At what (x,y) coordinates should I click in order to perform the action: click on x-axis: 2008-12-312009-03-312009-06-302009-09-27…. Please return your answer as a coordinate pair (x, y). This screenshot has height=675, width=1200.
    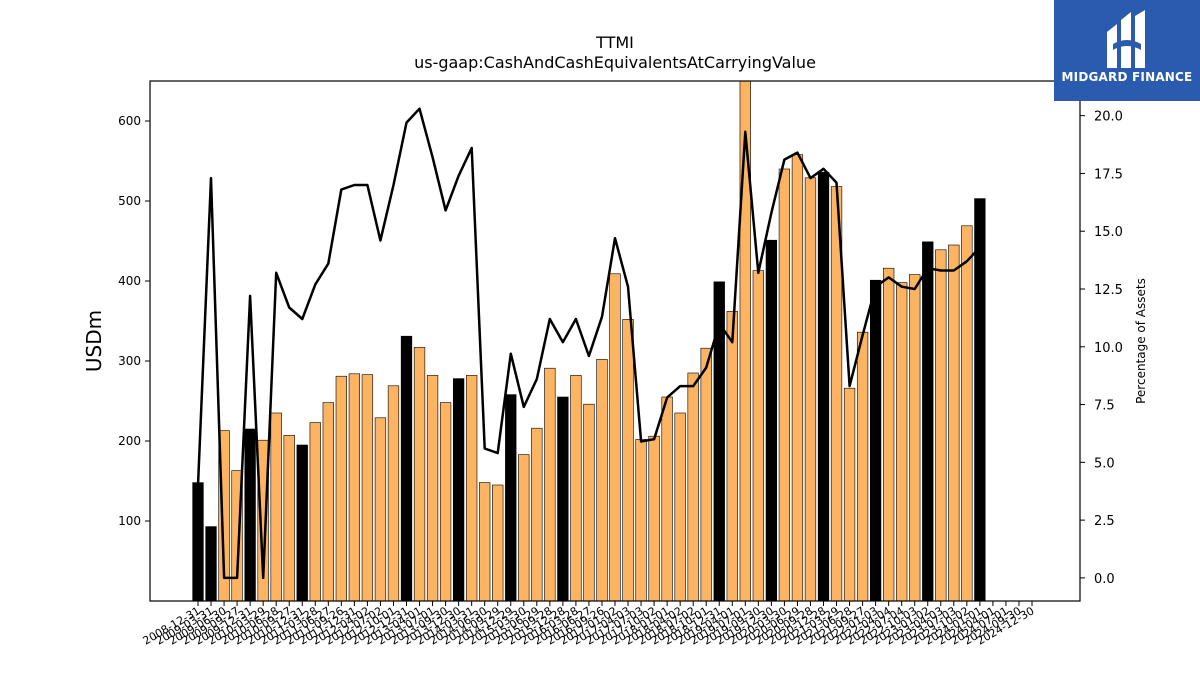
    Looking at the image, I should click on (589, 624).